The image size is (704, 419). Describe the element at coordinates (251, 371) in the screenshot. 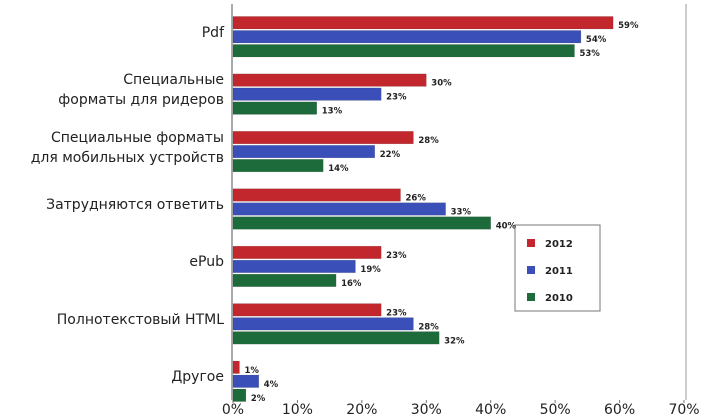

I see `value-label: 1%` at that location.